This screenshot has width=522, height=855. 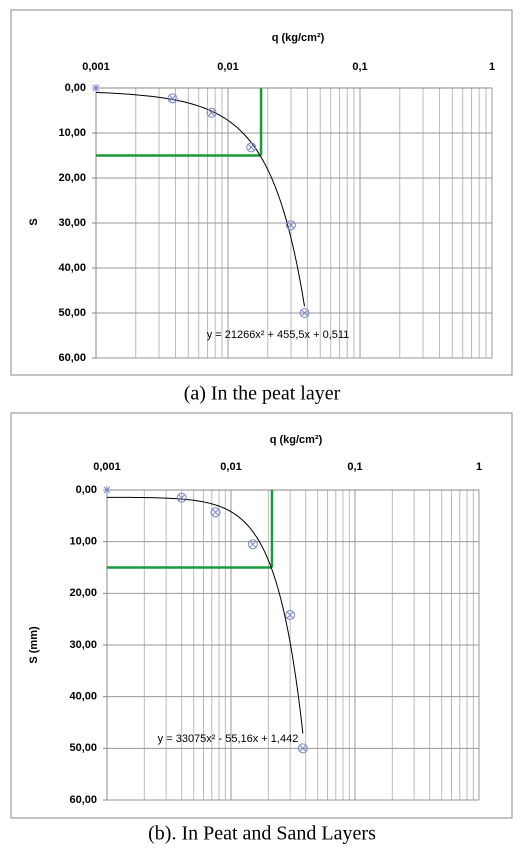 What do you see at coordinates (228, 739) in the screenshot?
I see `trendline-equation: y = 33075x² - 55,16x + 1,442` at bounding box center [228, 739].